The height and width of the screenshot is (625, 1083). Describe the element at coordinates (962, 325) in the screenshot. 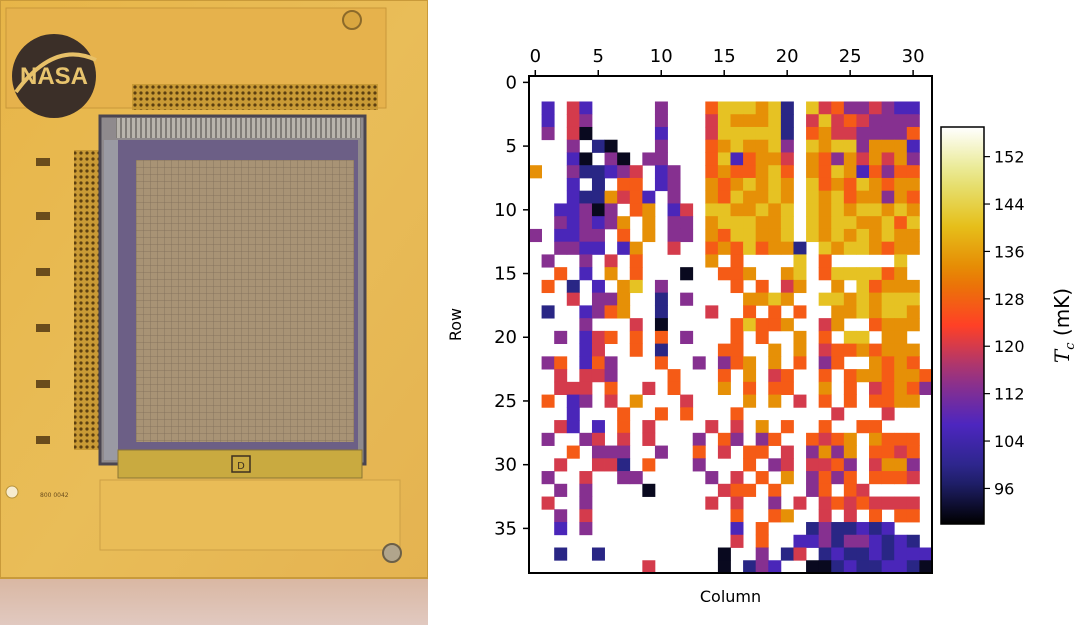

I see `colorbar` at that location.